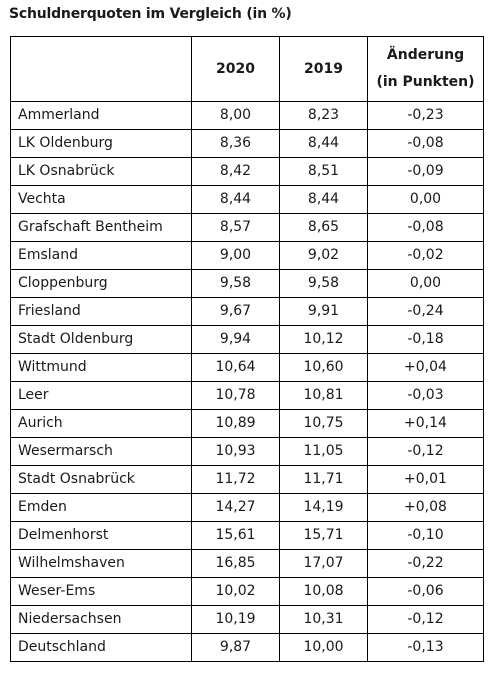  I want to click on value-2020-cell: 8,00, so click(235, 115).